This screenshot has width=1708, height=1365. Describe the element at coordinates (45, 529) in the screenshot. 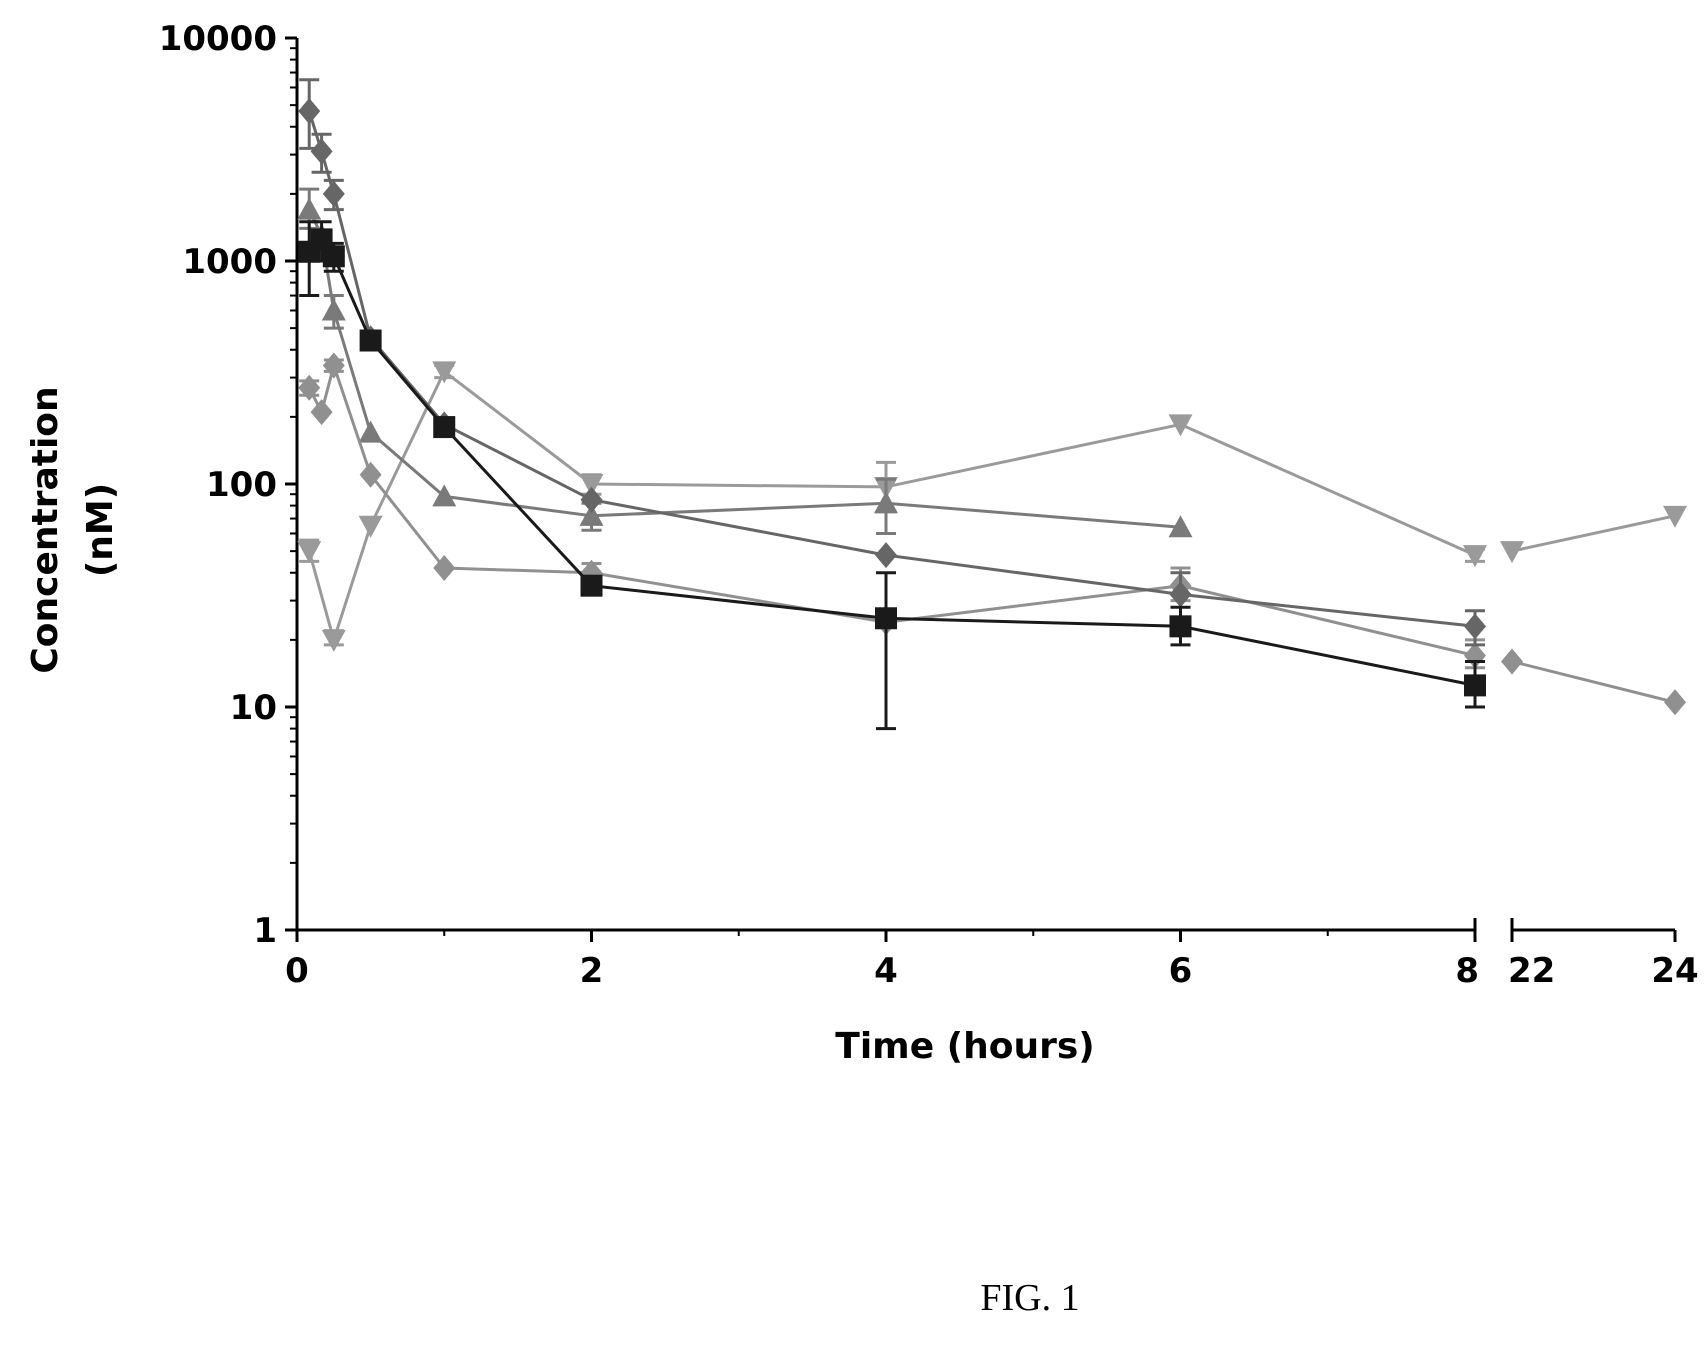

I see `y-axis-title-line-1: Concentration` at that location.